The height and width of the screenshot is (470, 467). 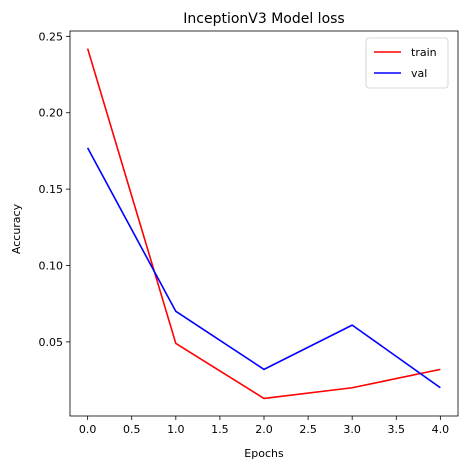 What do you see at coordinates (264, 429) in the screenshot?
I see `x-tick-label: 2.0` at bounding box center [264, 429].